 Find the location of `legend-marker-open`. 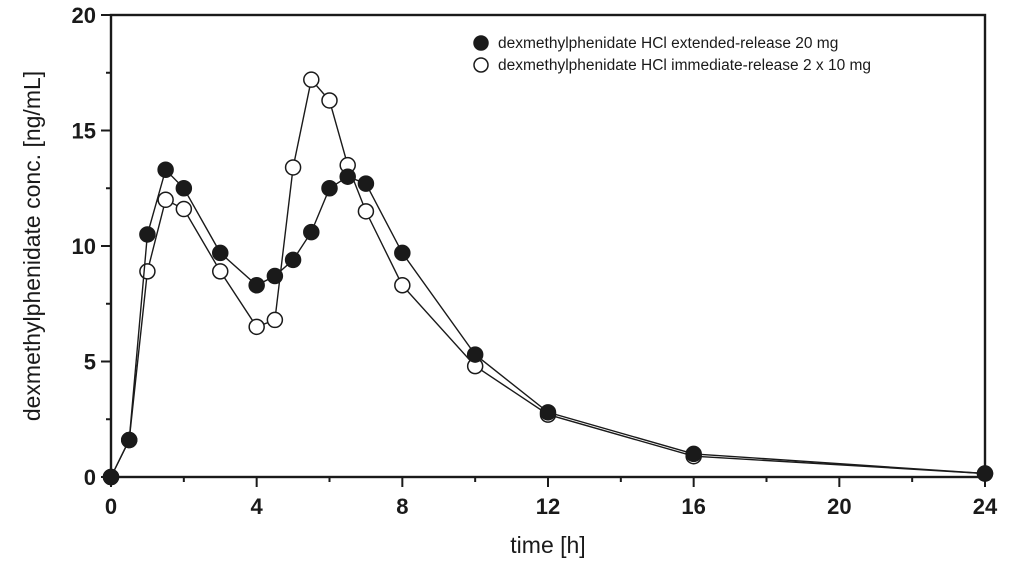

legend-marker-open is located at coordinates (481, 65).